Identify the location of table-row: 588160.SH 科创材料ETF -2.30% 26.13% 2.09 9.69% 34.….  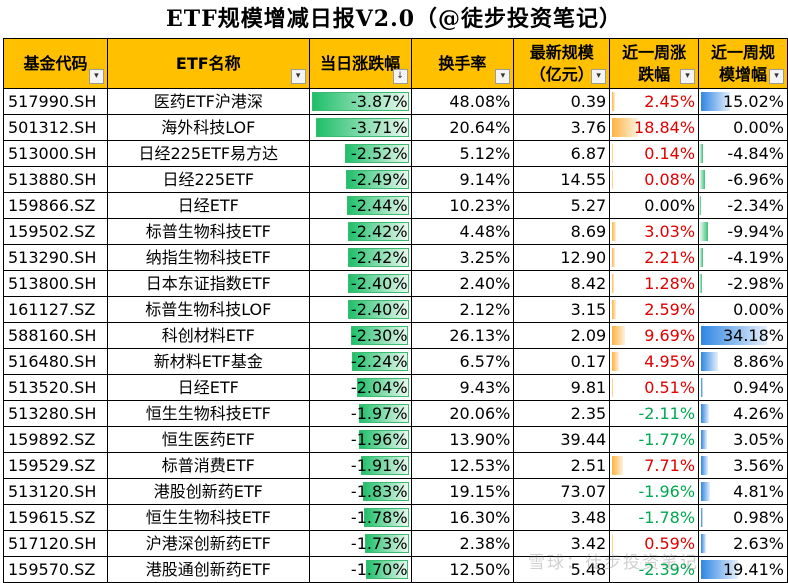
(395, 335).